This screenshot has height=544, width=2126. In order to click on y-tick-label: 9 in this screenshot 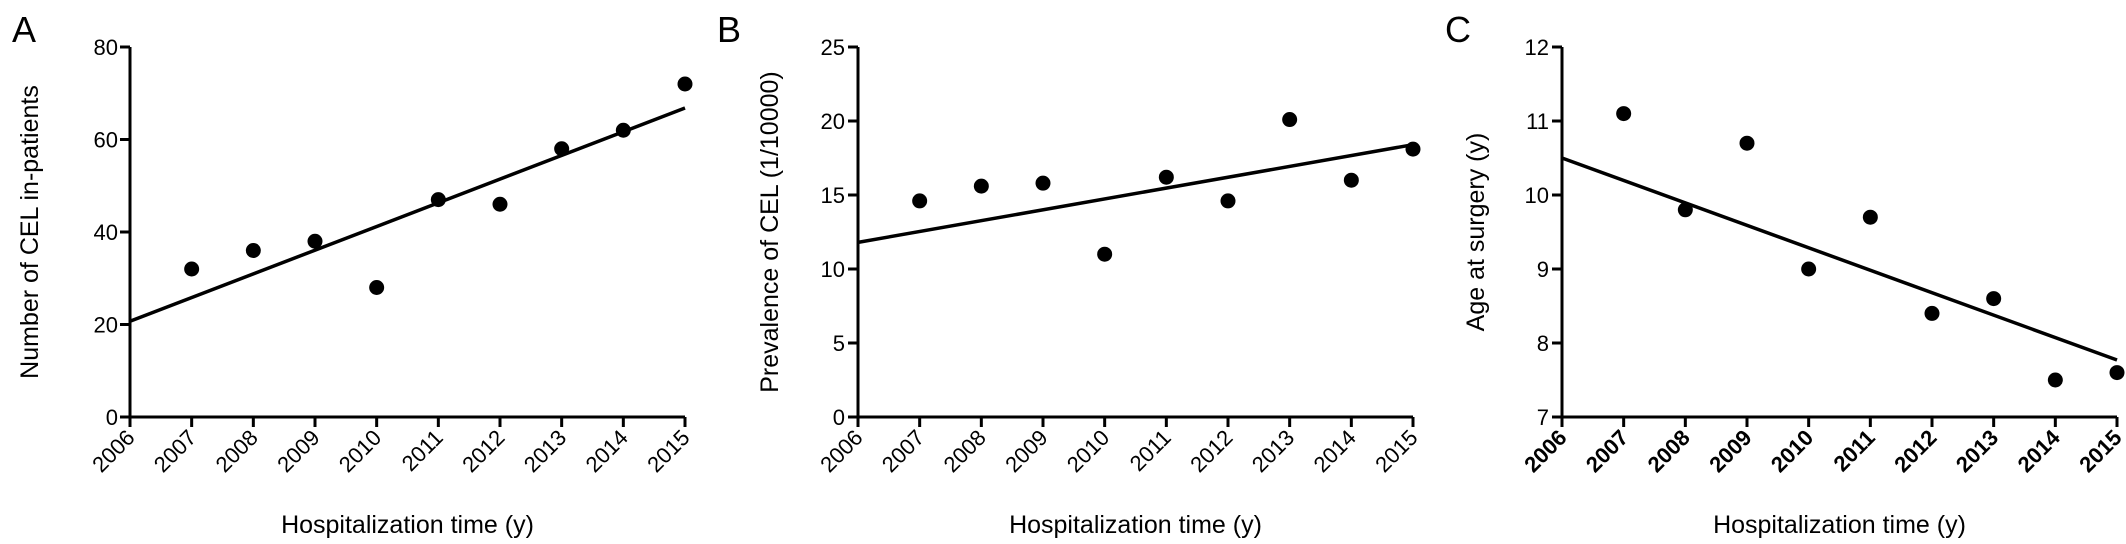, I will do `click(1543, 269)`.